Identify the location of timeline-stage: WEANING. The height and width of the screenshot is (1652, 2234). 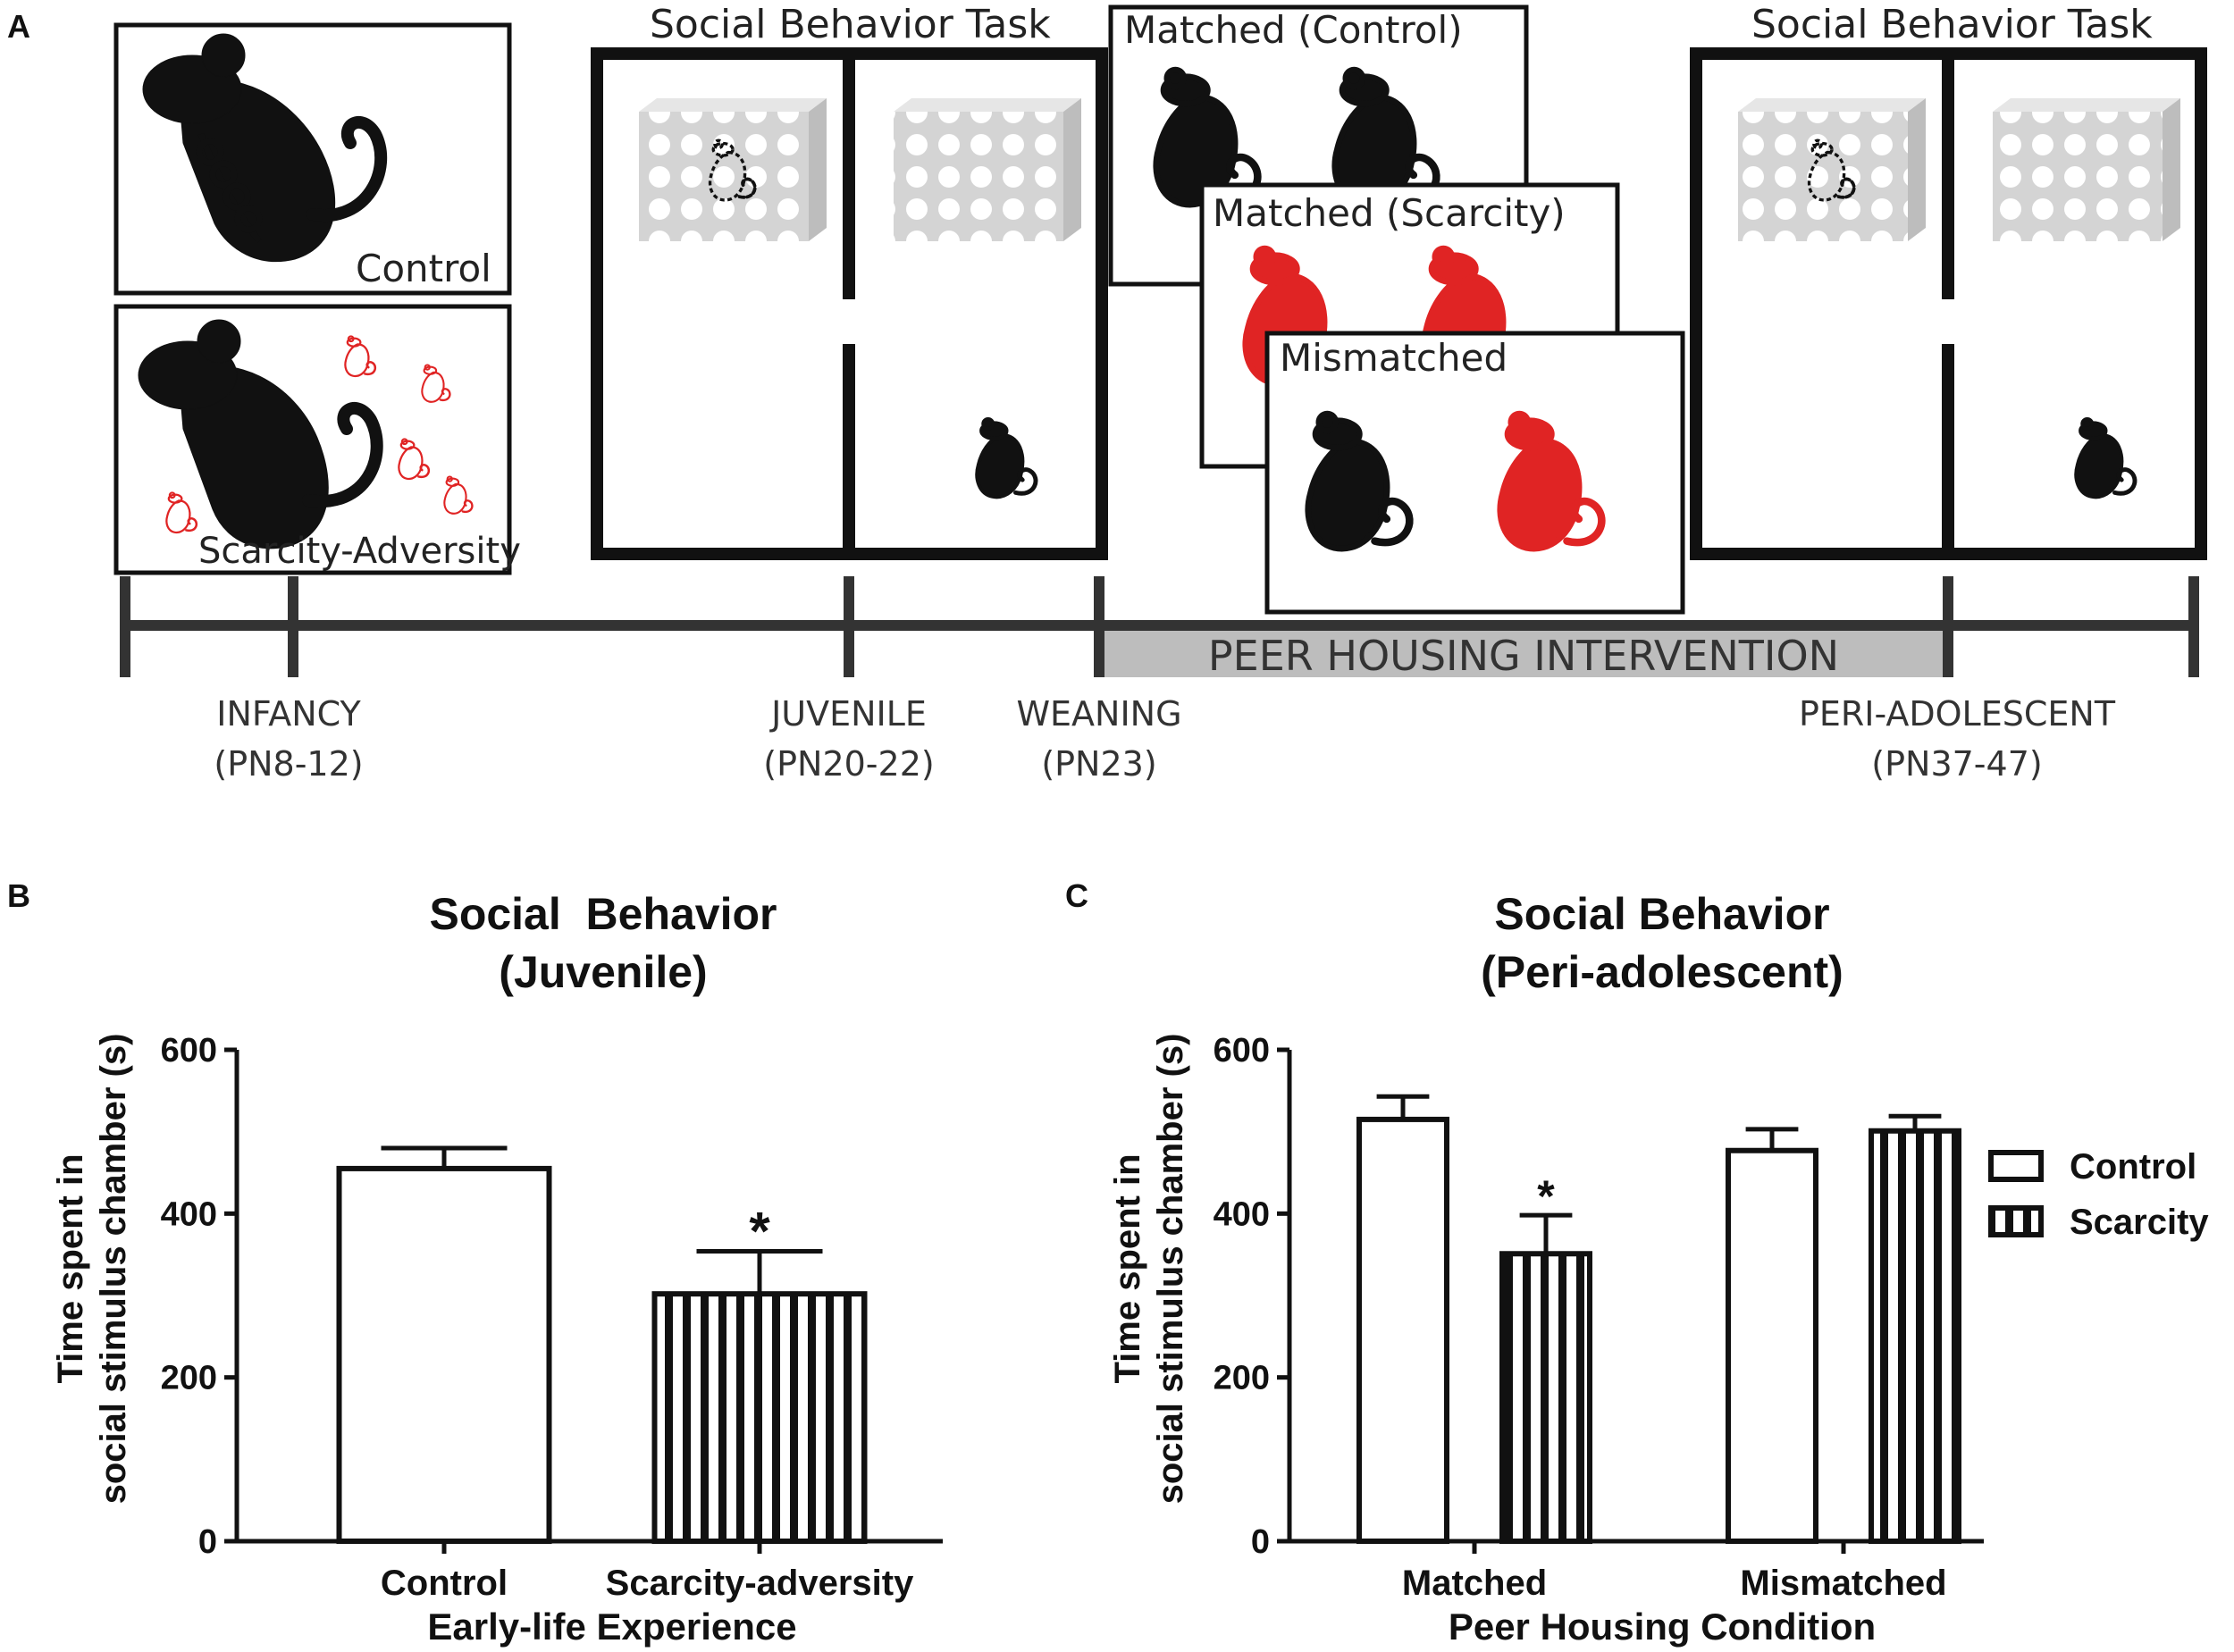
(1098, 714).